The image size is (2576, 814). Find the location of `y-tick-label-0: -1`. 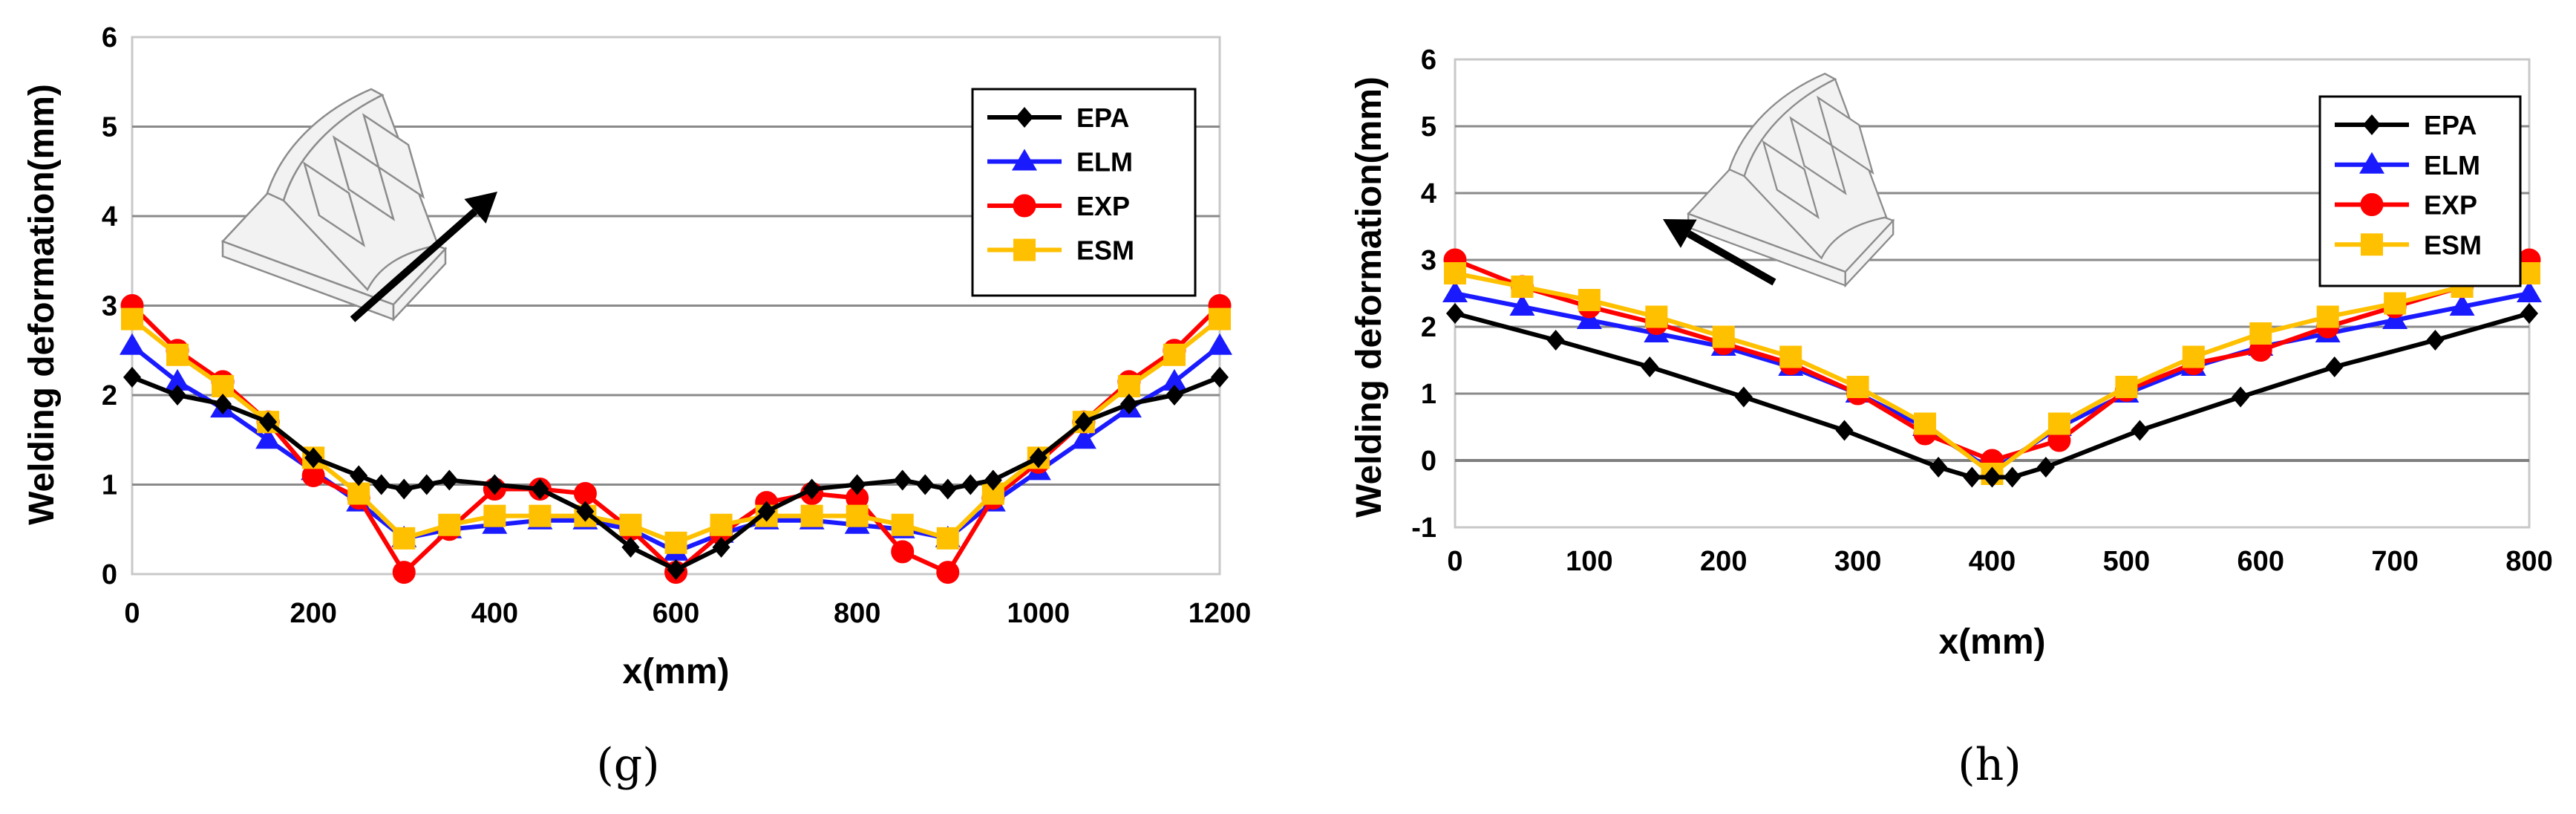

y-tick-label-0: -1 is located at coordinates (1423, 528).